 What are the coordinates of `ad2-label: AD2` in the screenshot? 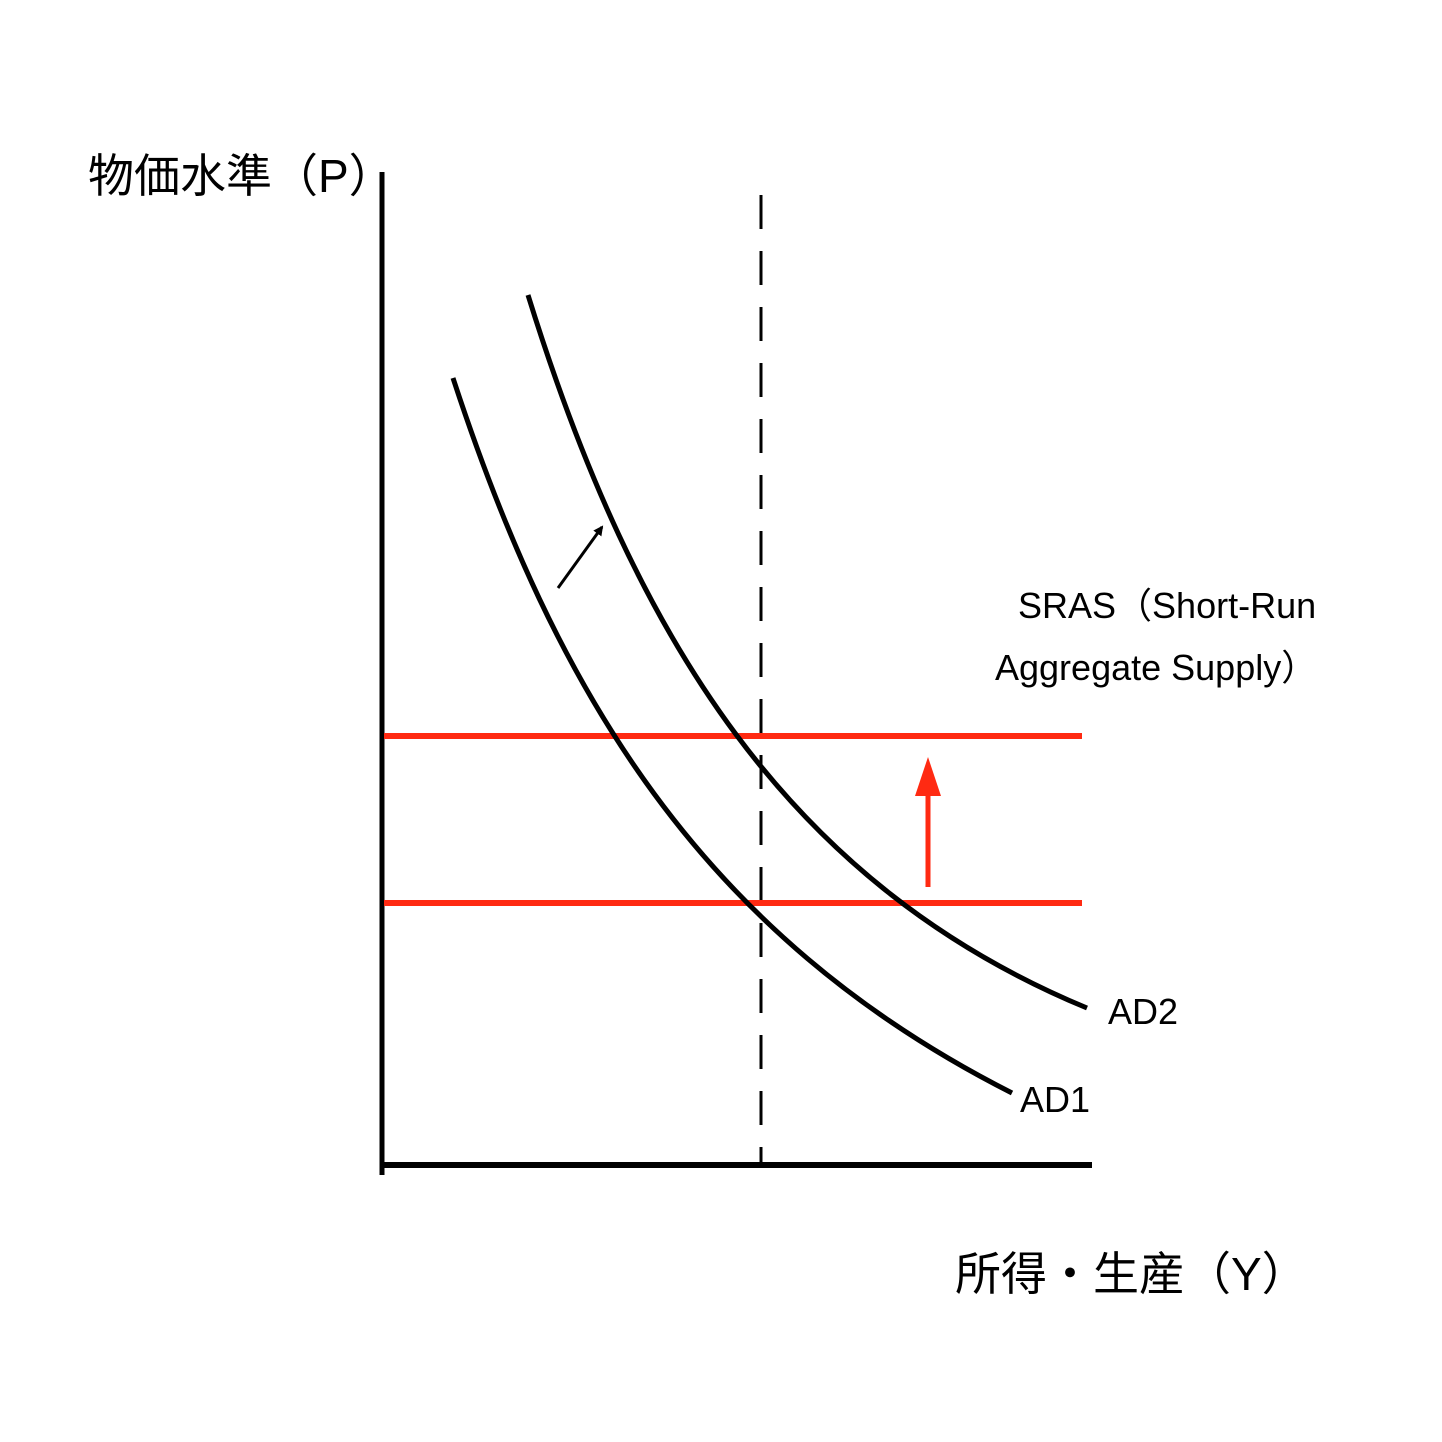 It's located at (1143, 1011).